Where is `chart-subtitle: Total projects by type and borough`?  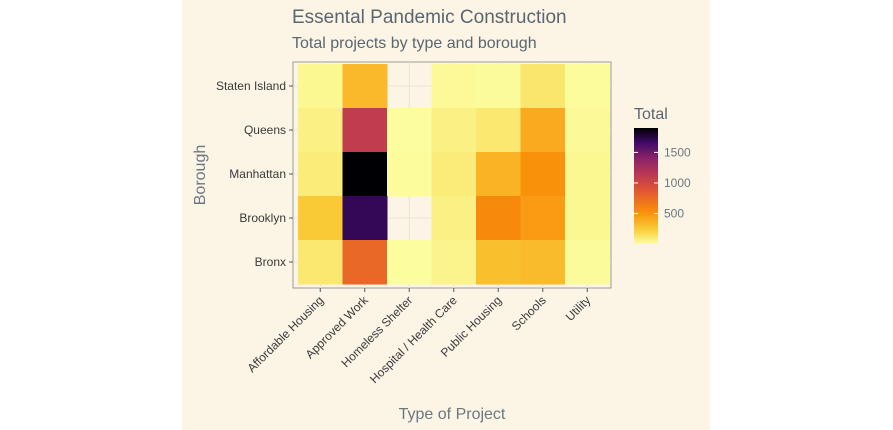
chart-subtitle: Total projects by type and borough is located at coordinates (414, 43).